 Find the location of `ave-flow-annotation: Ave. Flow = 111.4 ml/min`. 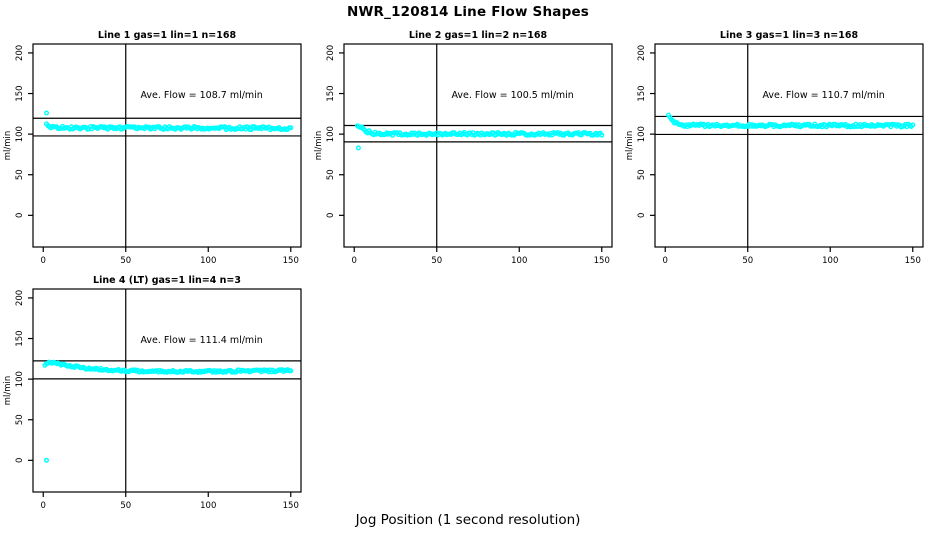

ave-flow-annotation: Ave. Flow = 111.4 ml/min is located at coordinates (201, 340).